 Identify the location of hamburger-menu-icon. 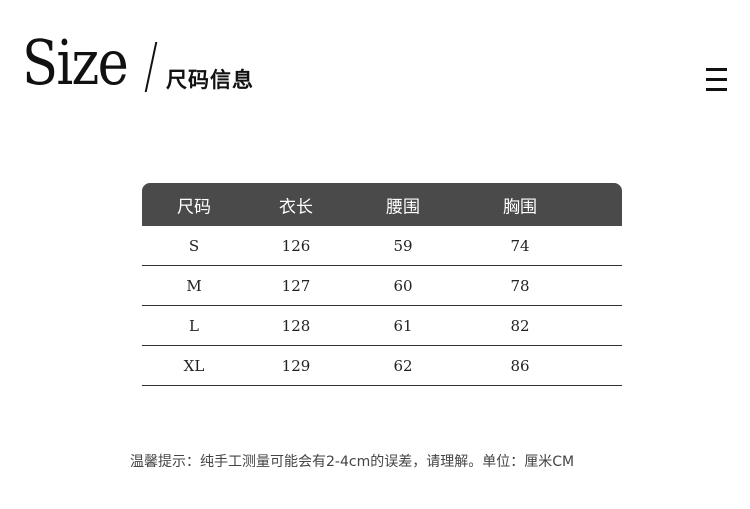
(716, 80).